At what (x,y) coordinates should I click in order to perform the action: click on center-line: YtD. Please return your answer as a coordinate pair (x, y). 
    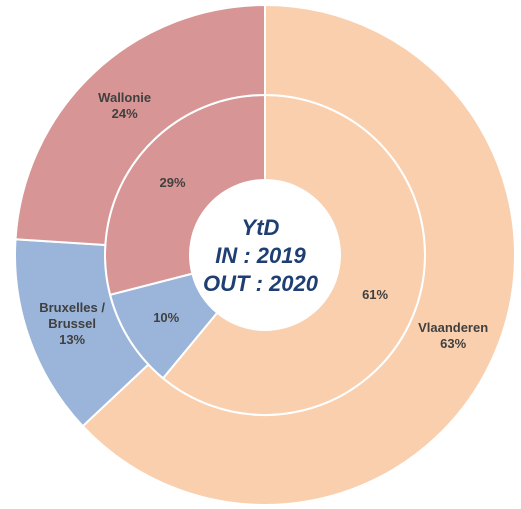
    Looking at the image, I should click on (260, 227).